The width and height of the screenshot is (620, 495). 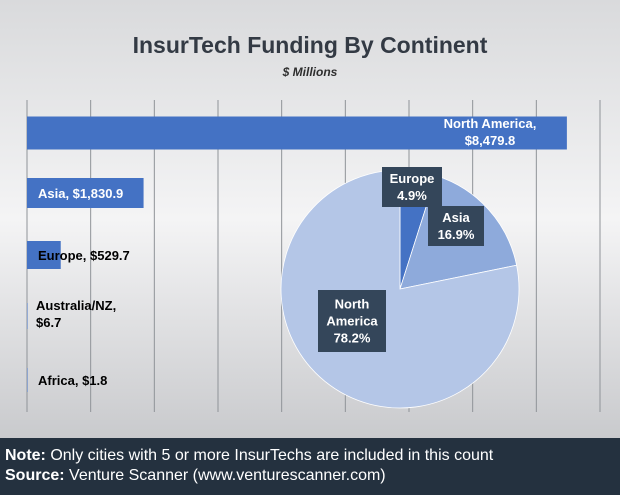 I want to click on bar-australia-nz, so click(x=27, y=316).